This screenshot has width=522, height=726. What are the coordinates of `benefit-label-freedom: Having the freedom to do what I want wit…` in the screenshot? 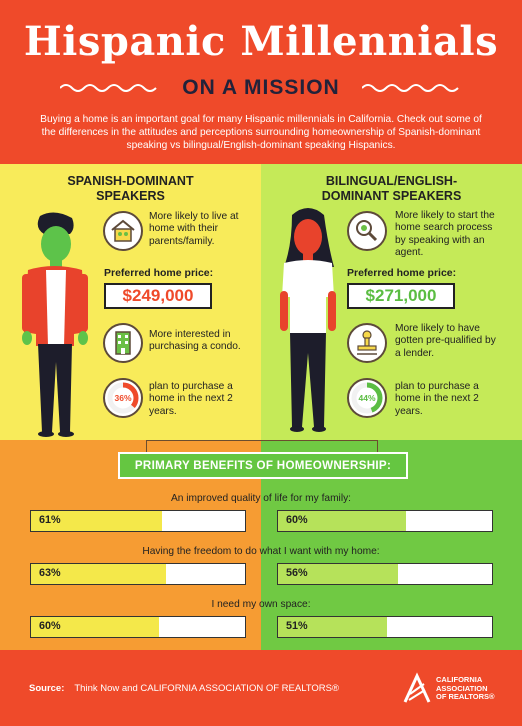 It's located at (261, 551).